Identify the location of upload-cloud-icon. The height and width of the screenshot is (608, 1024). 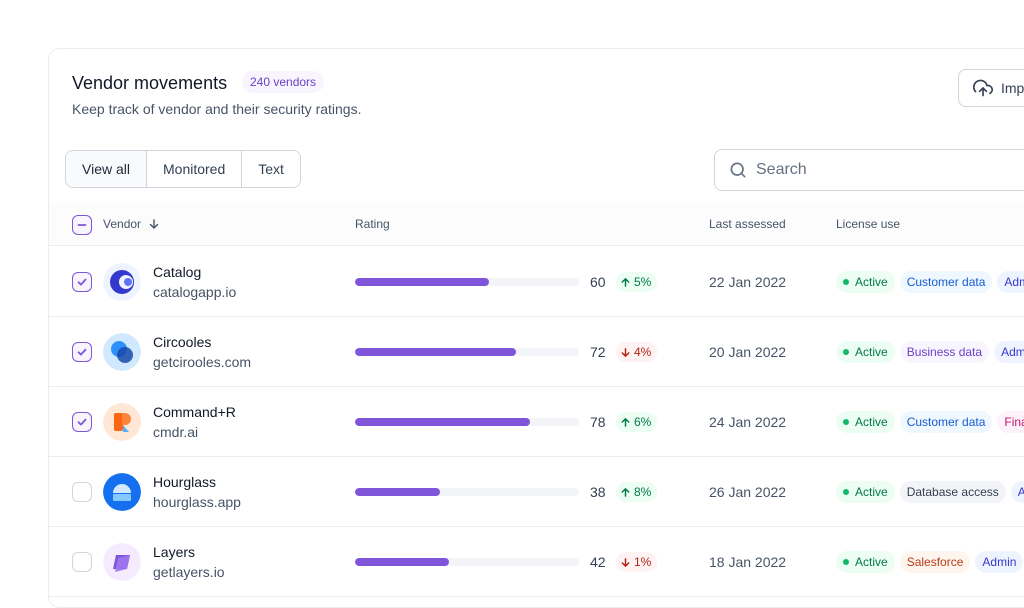
(983, 88).